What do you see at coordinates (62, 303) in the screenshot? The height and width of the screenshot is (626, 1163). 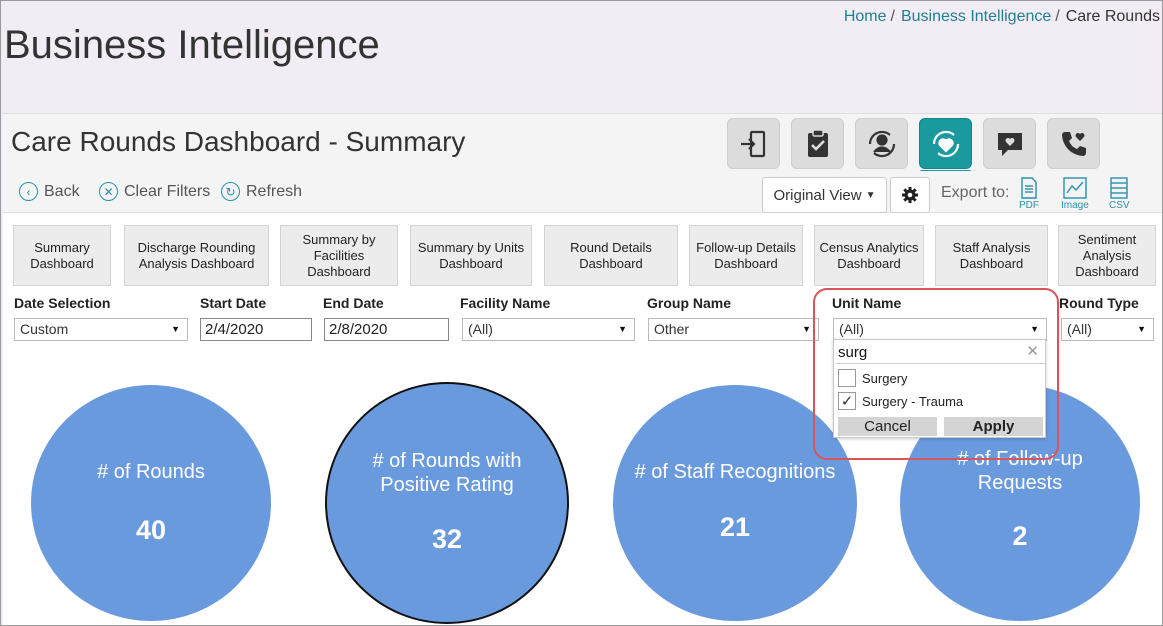 I see `date-selection-label: Date Selection` at bounding box center [62, 303].